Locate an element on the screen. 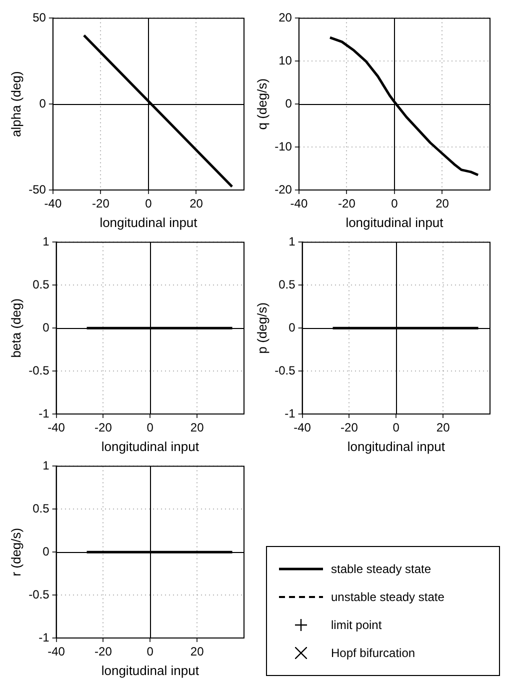 The image size is (509, 691). y-axis-title: beta (deg) is located at coordinates (16, 328).